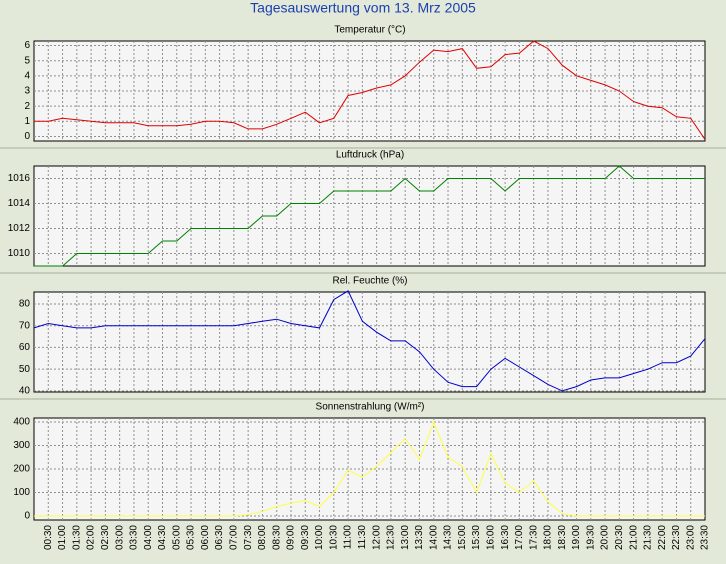 The height and width of the screenshot is (564, 726). Describe the element at coordinates (705, 537) in the screenshot. I see `x-tick-label: 23:30` at that location.